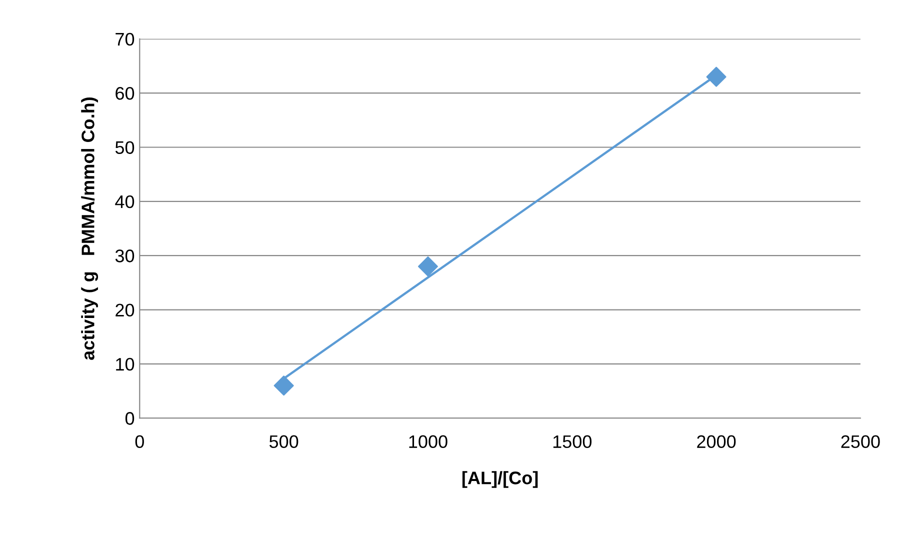 This screenshot has width=901, height=548. What do you see at coordinates (572, 441) in the screenshot?
I see `x-tick-label: 1500` at bounding box center [572, 441].